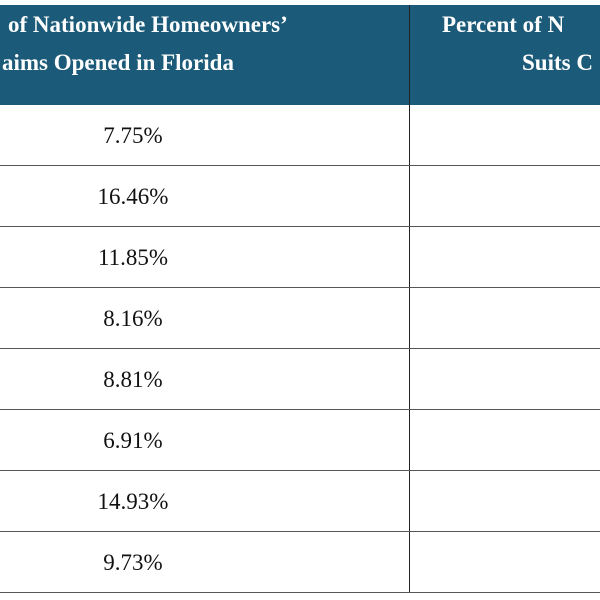 The width and height of the screenshot is (600, 600). Describe the element at coordinates (557, 62) in the screenshot. I see `header-text: Suits C` at that location.